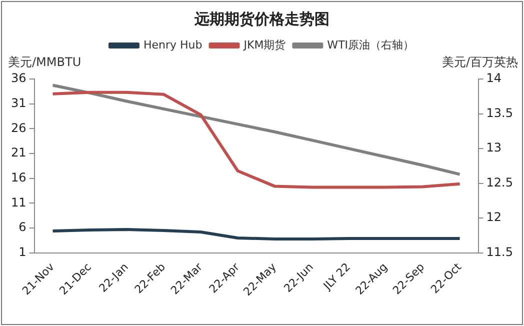 The width and height of the screenshot is (524, 326). Describe the element at coordinates (494, 217) in the screenshot. I see `y2-tick-label: 12` at that location.